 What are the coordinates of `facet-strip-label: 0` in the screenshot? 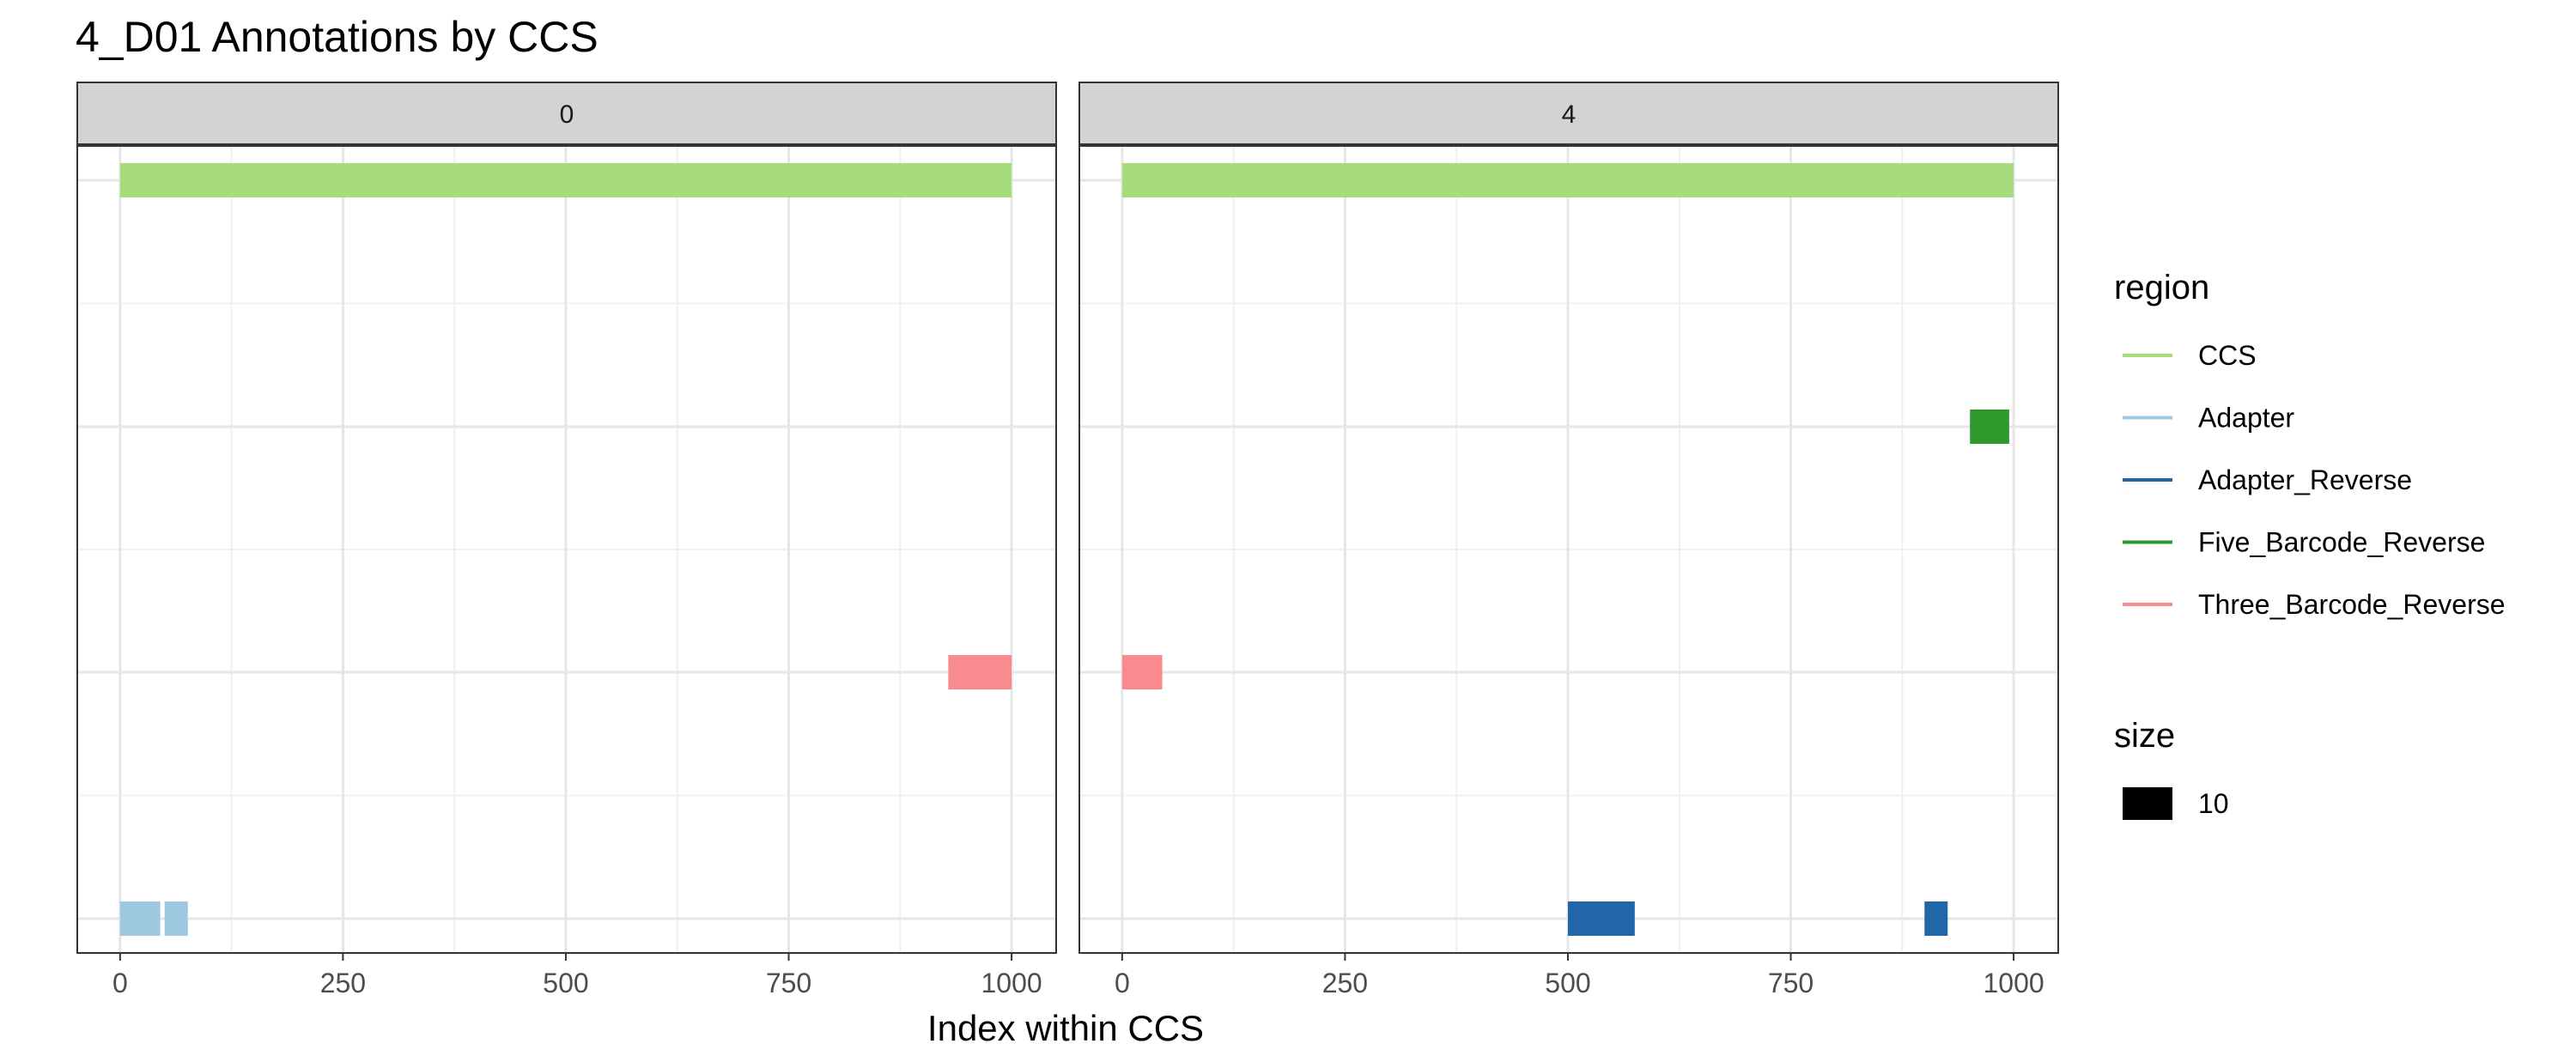 It's located at (567, 115).